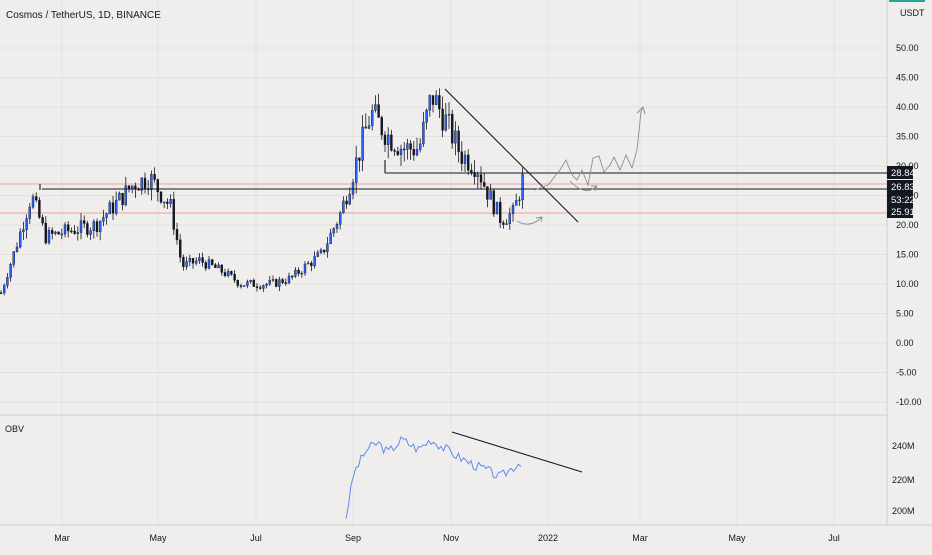  What do you see at coordinates (83, 15) in the screenshot?
I see `chart-title: Cosmos / TetherUS, 1D, BINANCE` at bounding box center [83, 15].